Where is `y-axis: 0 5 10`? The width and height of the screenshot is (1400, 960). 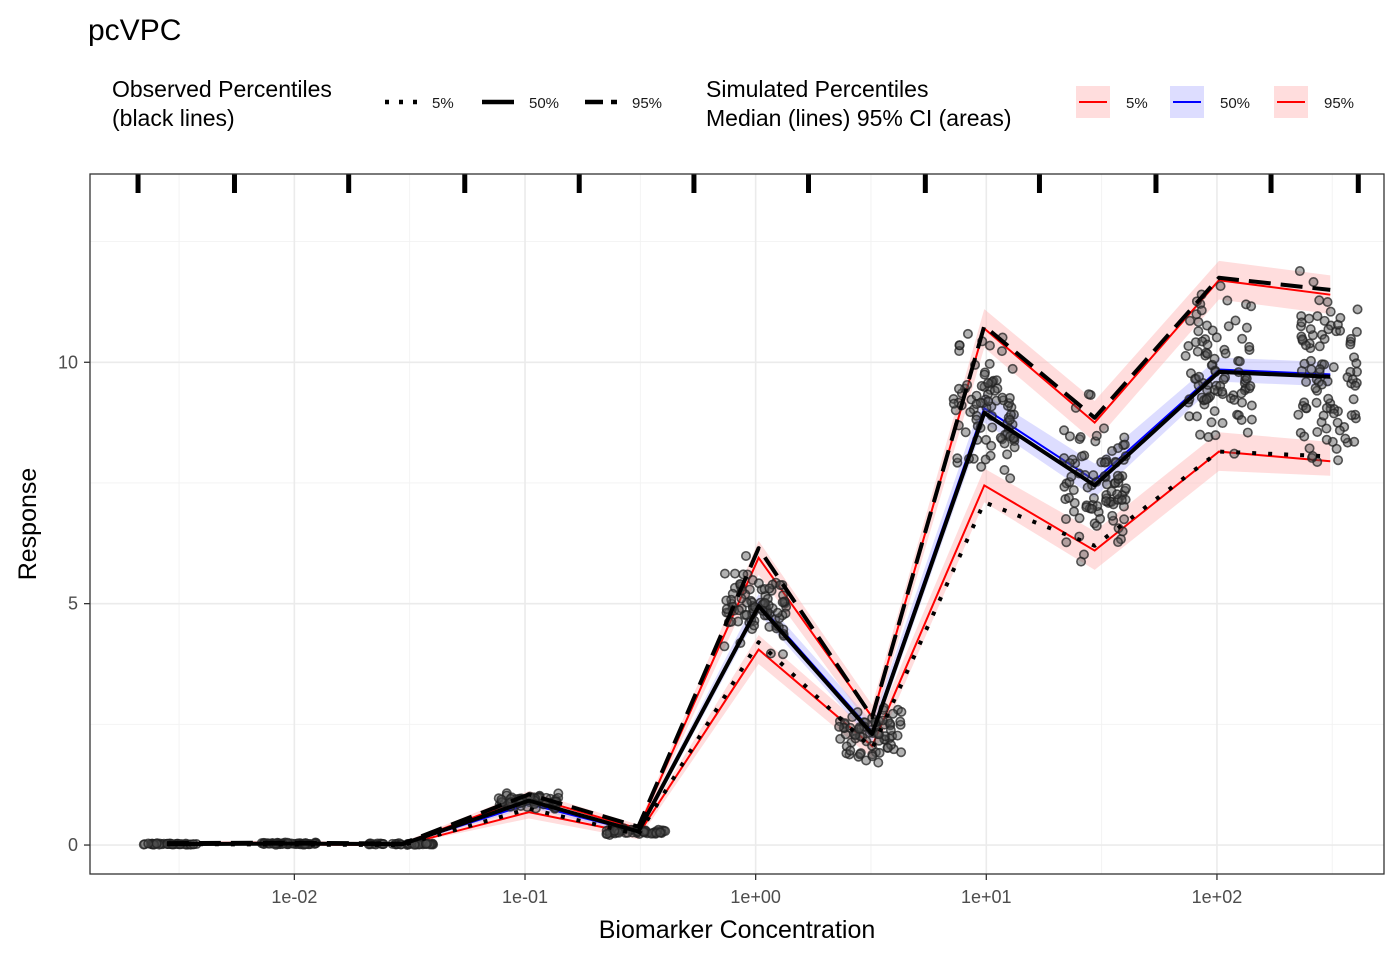
y-axis: 0 5 10 is located at coordinates (74, 603).